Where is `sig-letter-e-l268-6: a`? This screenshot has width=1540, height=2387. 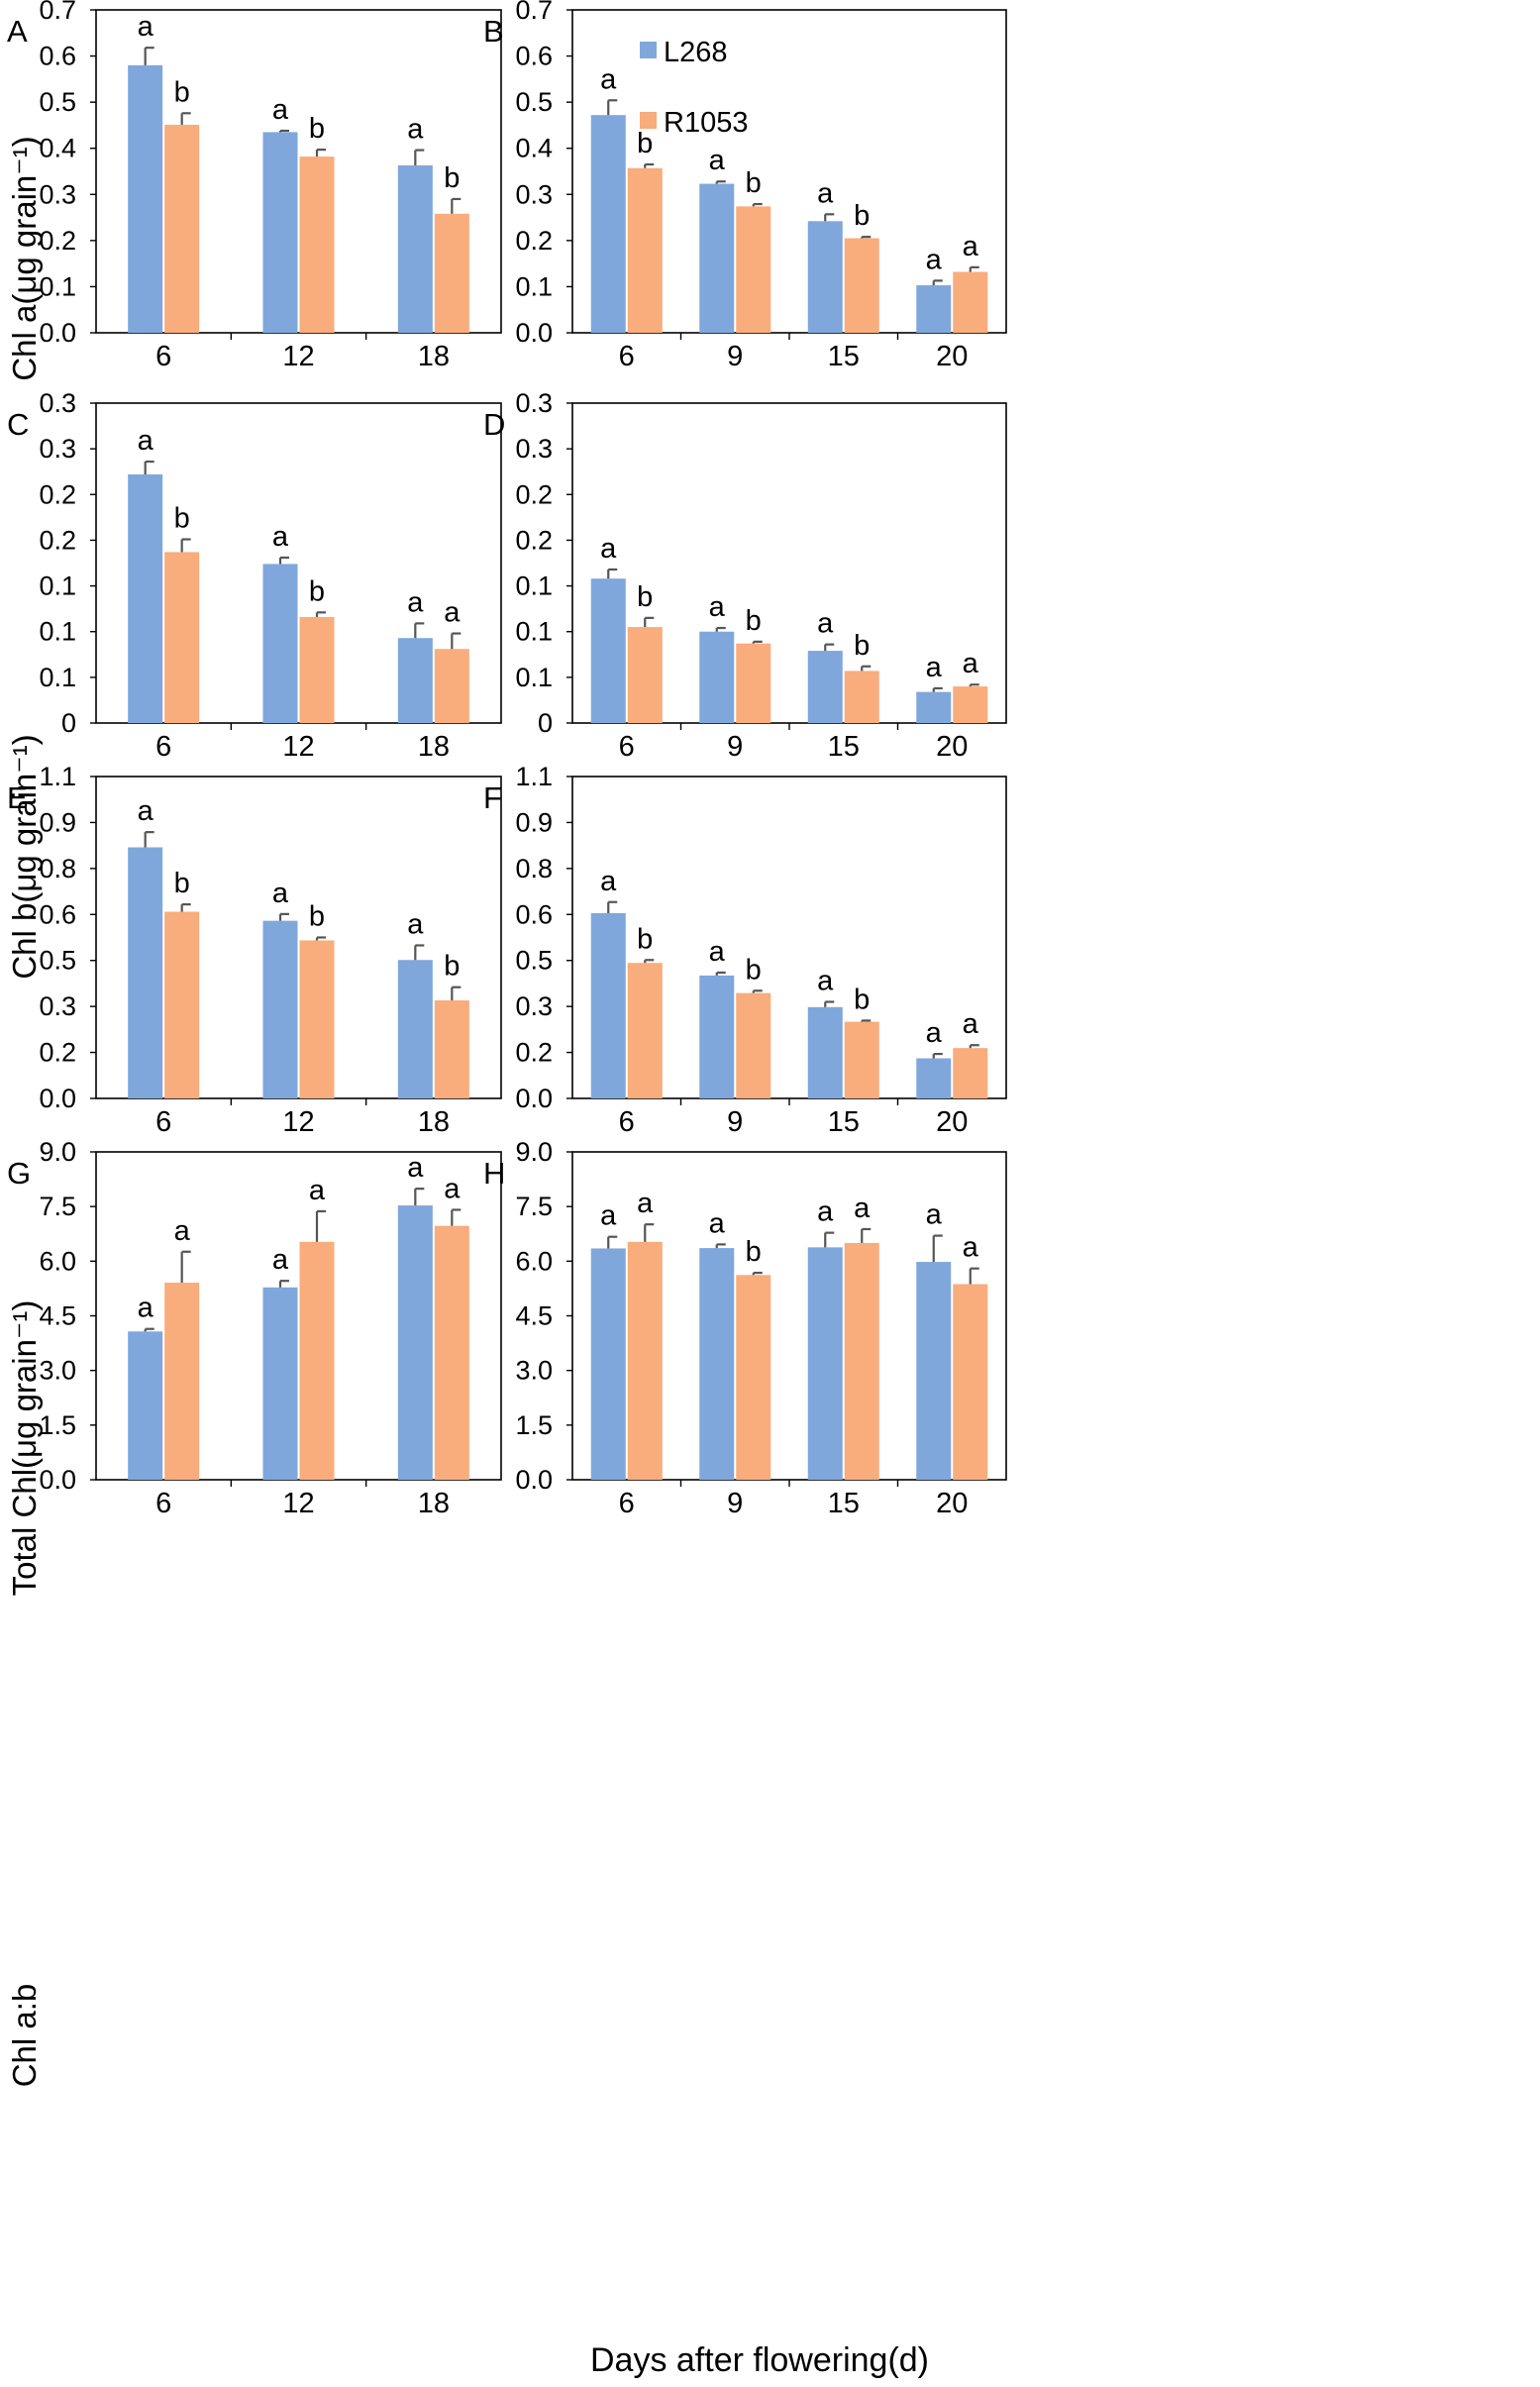
sig-letter-e-l268-6: a is located at coordinates (146, 811).